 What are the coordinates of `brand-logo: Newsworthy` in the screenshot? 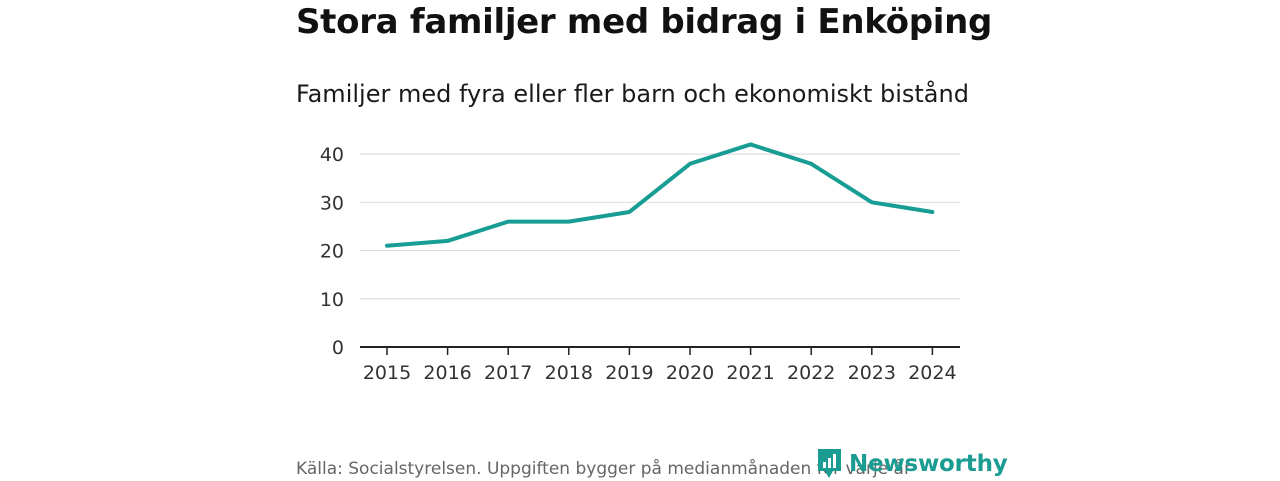 It's located at (912, 464).